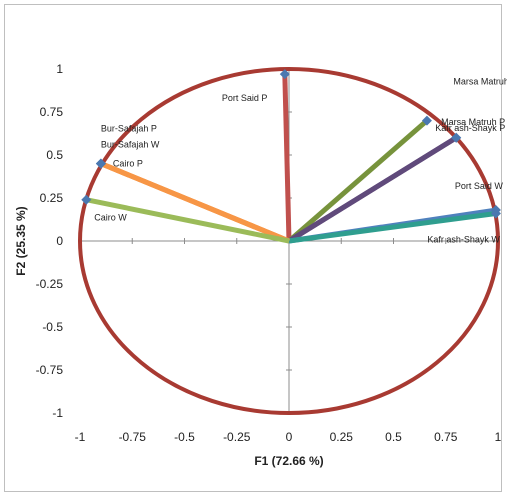 Image resolution: width=507 pixels, height=497 pixels. Describe the element at coordinates (480, 82) in the screenshot. I see `point-label: Marsa Matruh W` at that location.